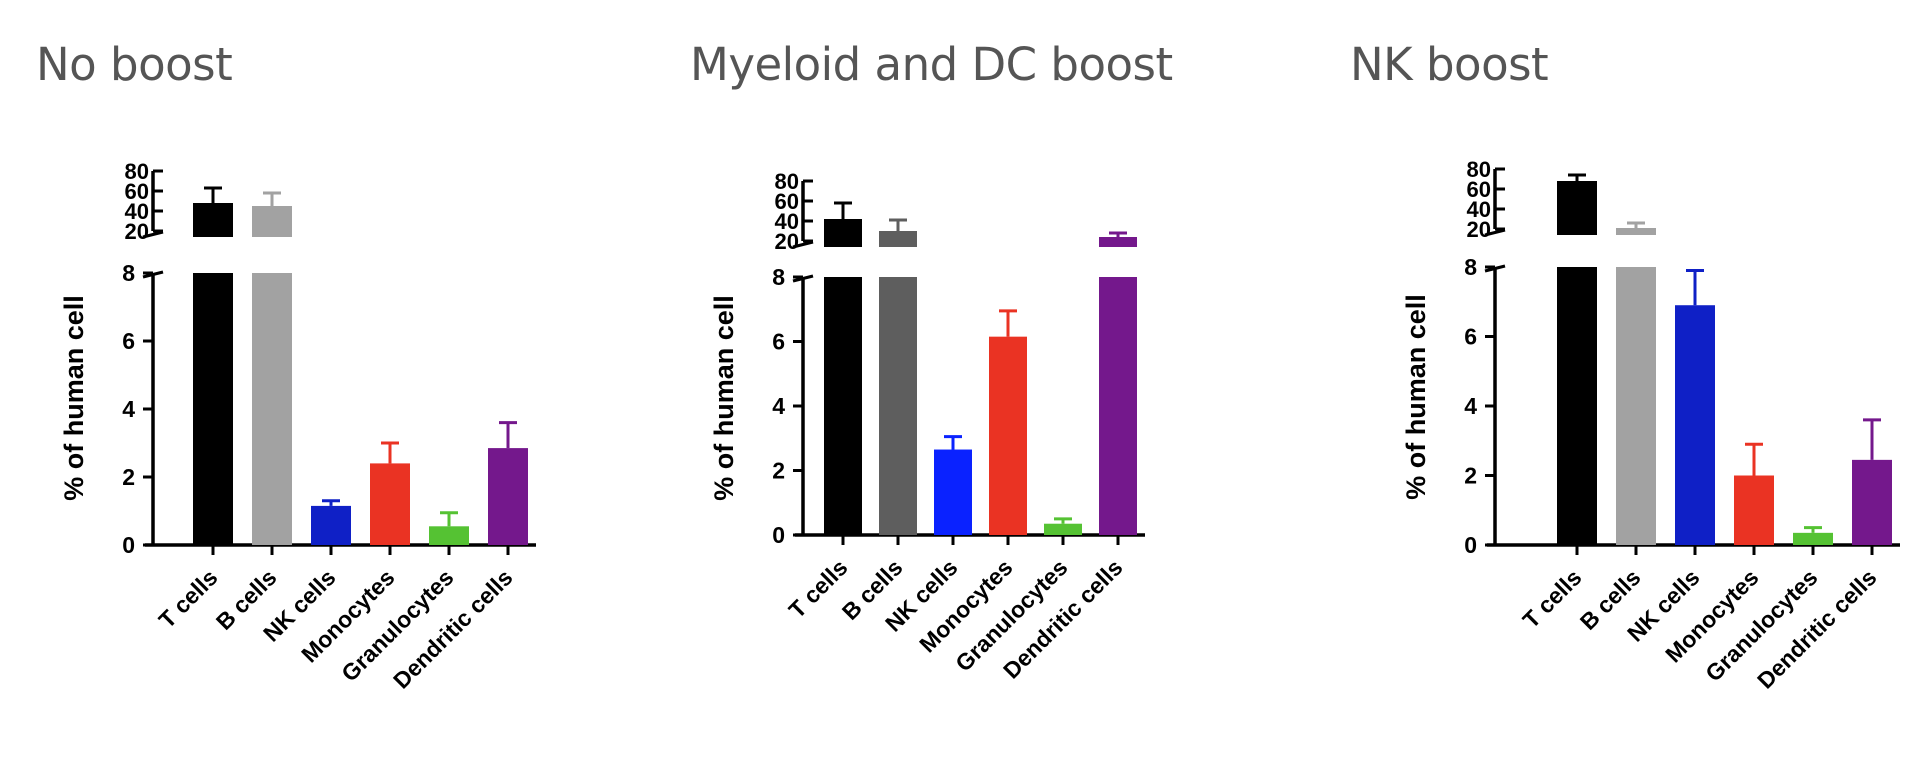  Describe the element at coordinates (1449, 64) in the screenshot. I see `panel-title: NK boost` at that location.